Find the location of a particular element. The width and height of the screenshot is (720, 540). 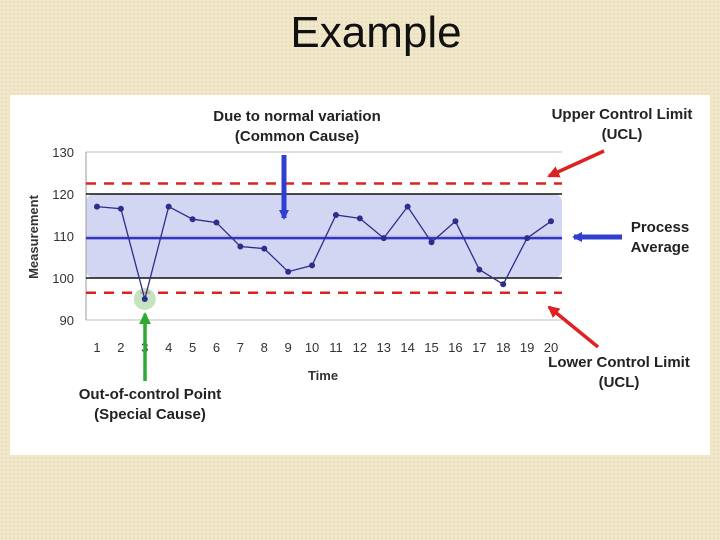

annotation-out-of-control: Out-of-control Point is located at coordinates (150, 394).